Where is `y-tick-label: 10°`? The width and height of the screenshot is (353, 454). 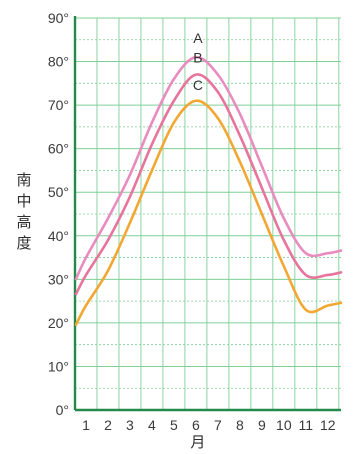 y-tick-label: 10° is located at coordinates (58, 366).